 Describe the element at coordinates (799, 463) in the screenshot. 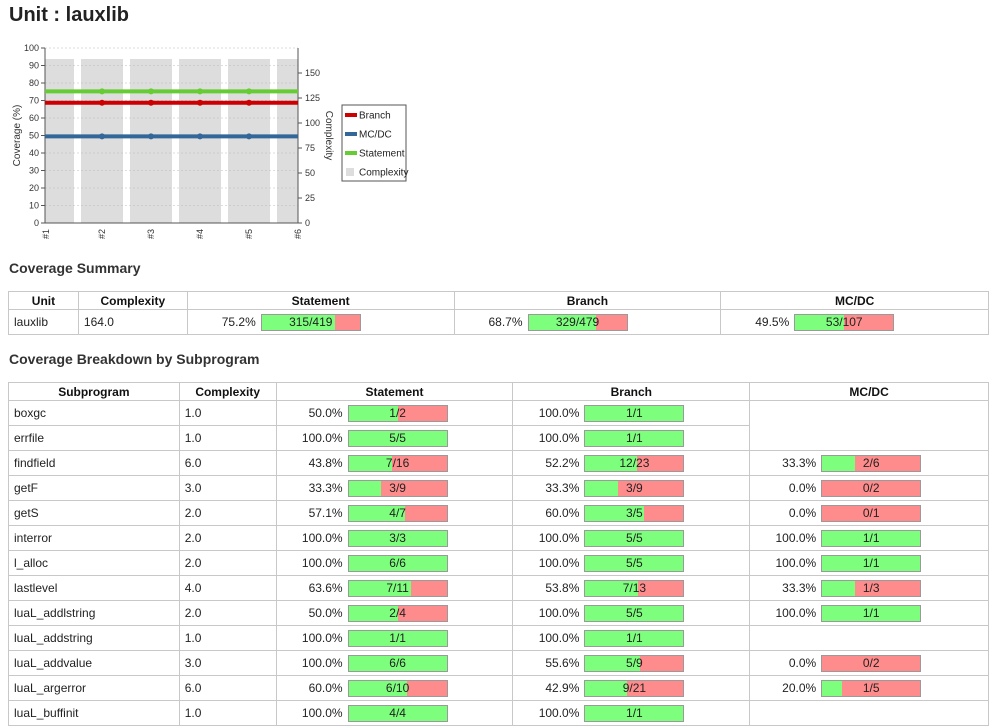

I see `coverage-percent: 33.3%` at that location.